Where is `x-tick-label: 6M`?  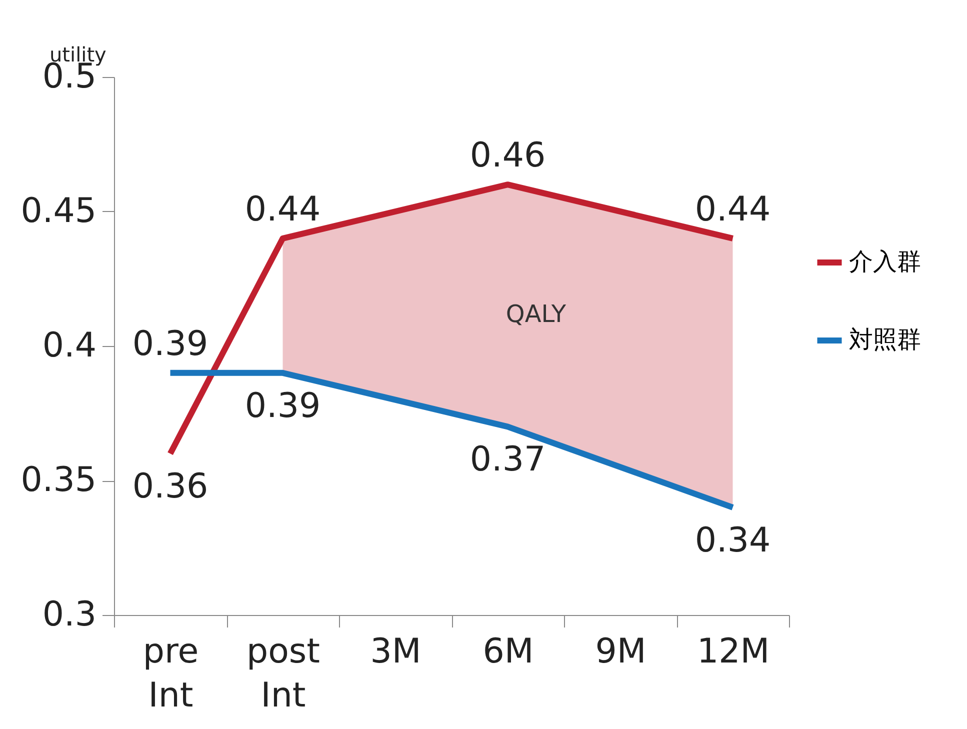
x-tick-label: 6M is located at coordinates (508, 652).